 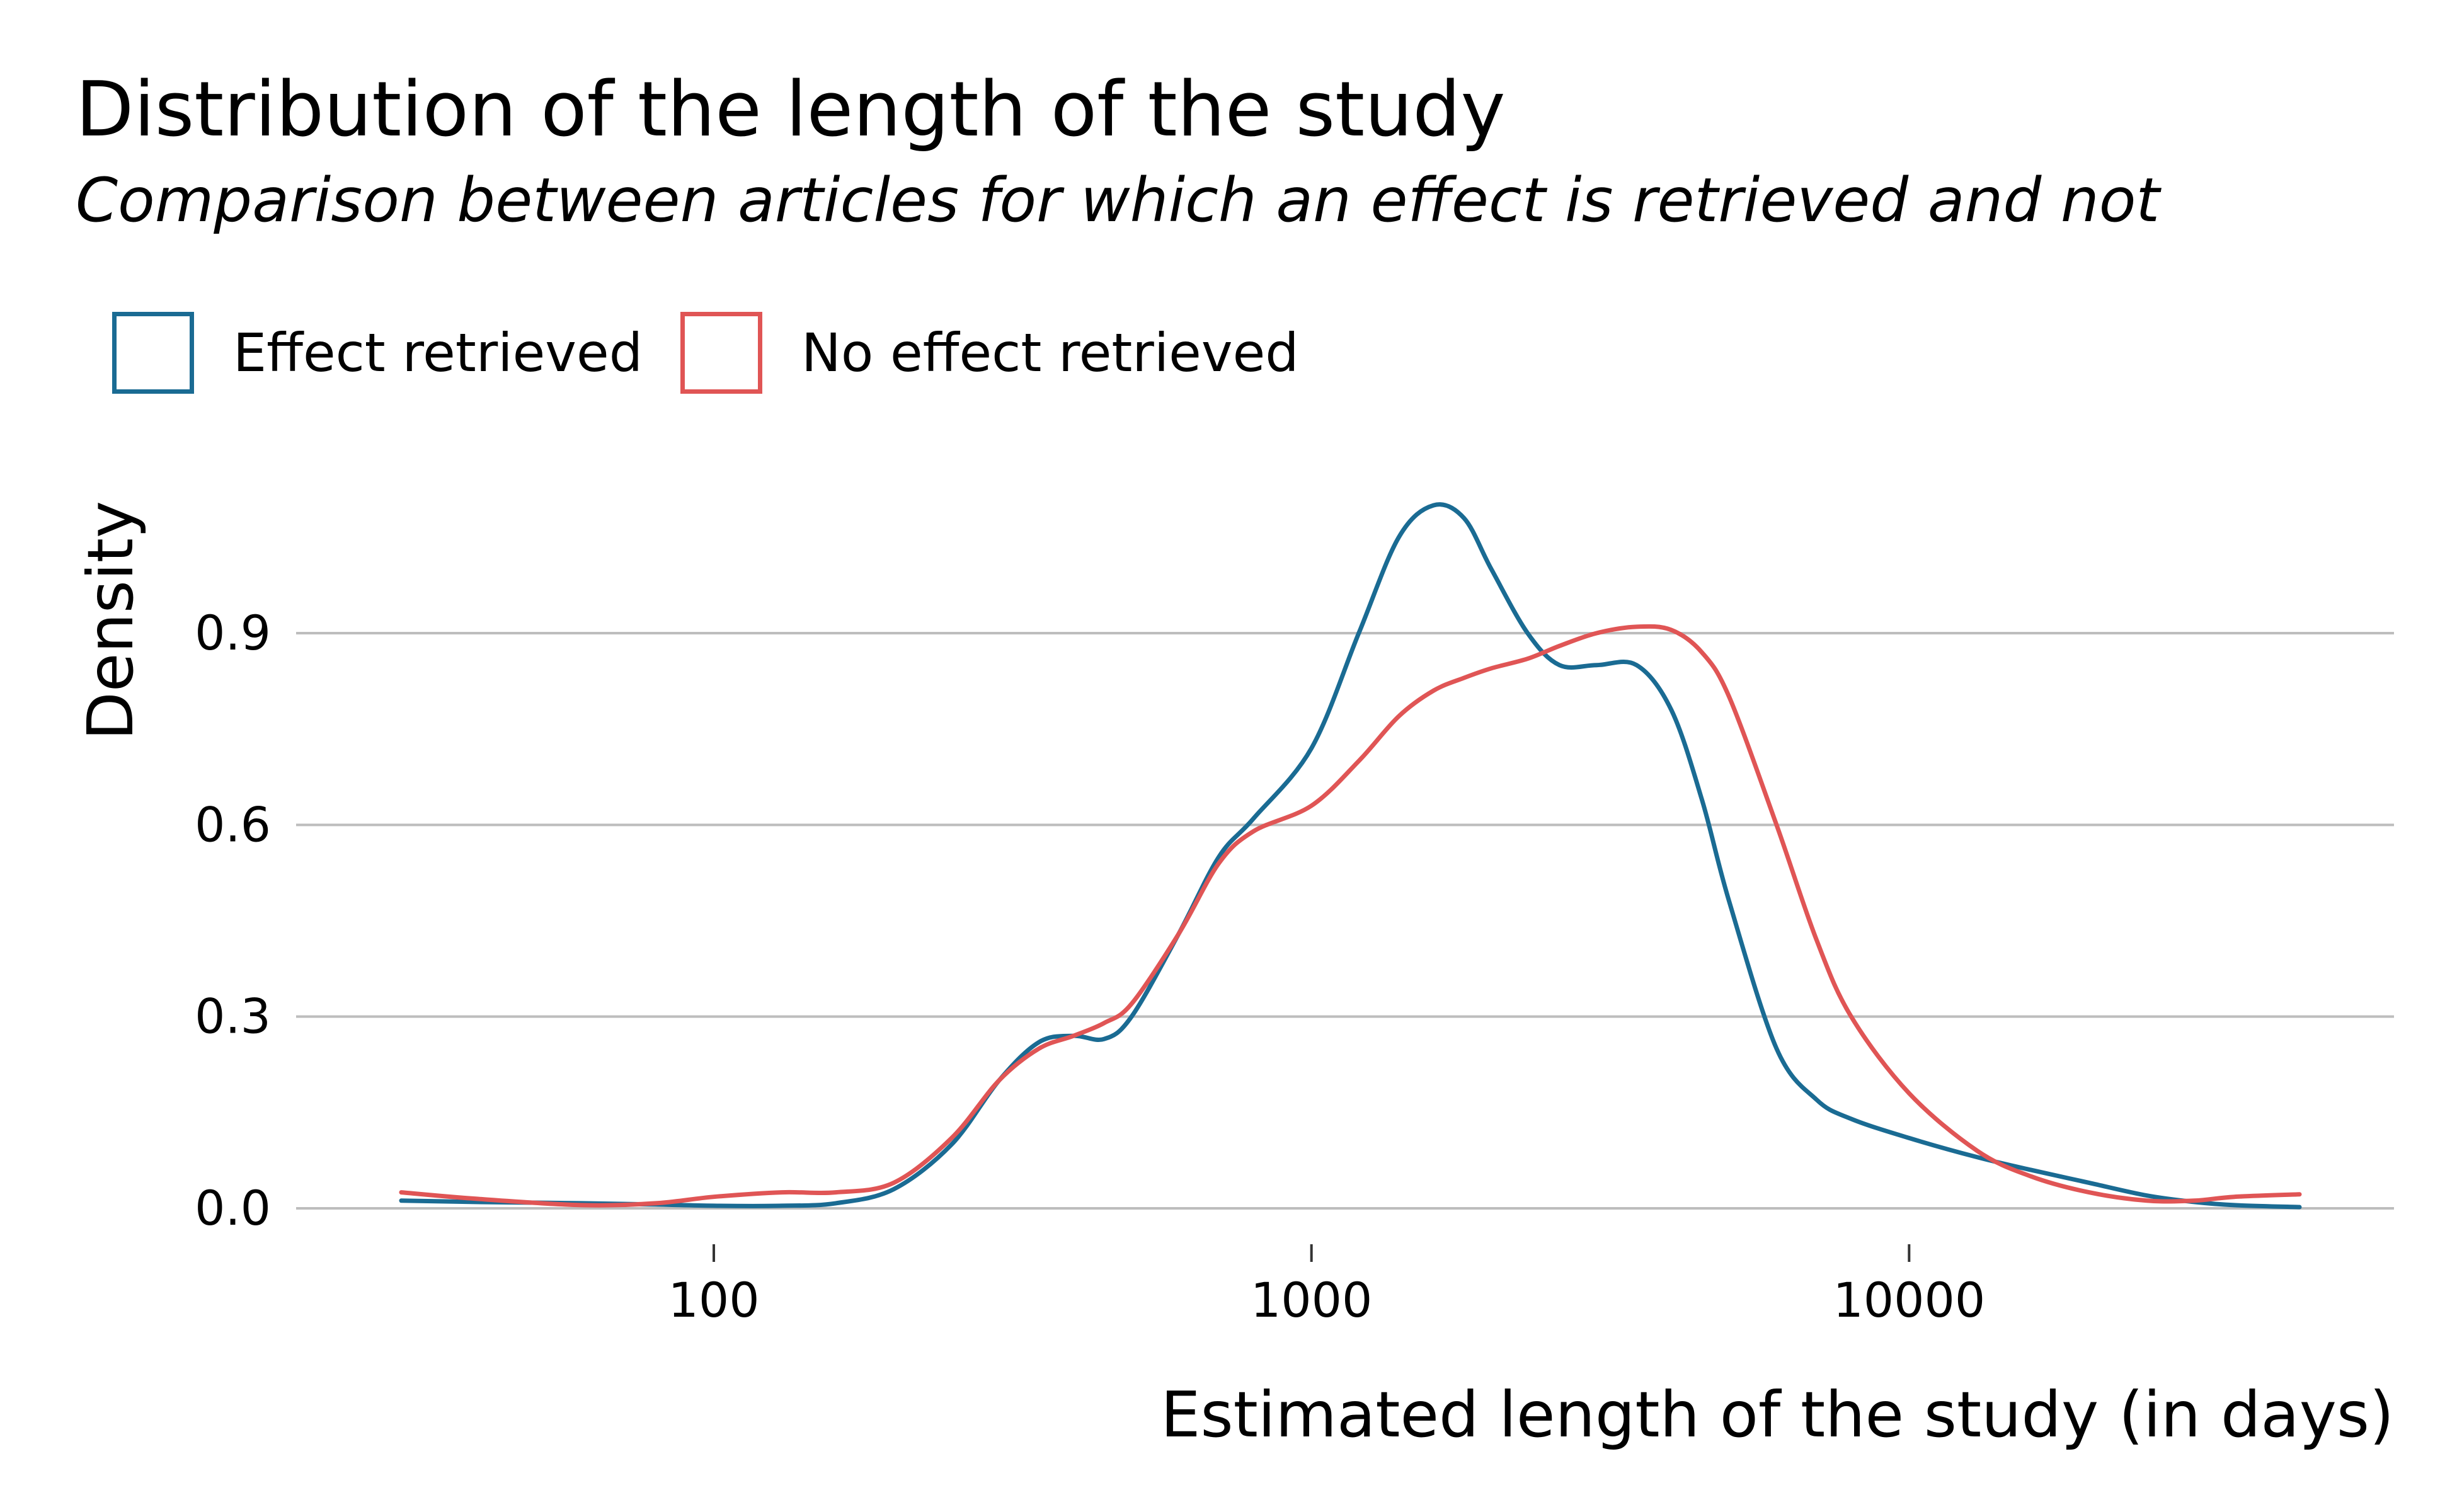 I want to click on legend-label-effect-retrieved: Effect retrieved, so click(x=438, y=353).